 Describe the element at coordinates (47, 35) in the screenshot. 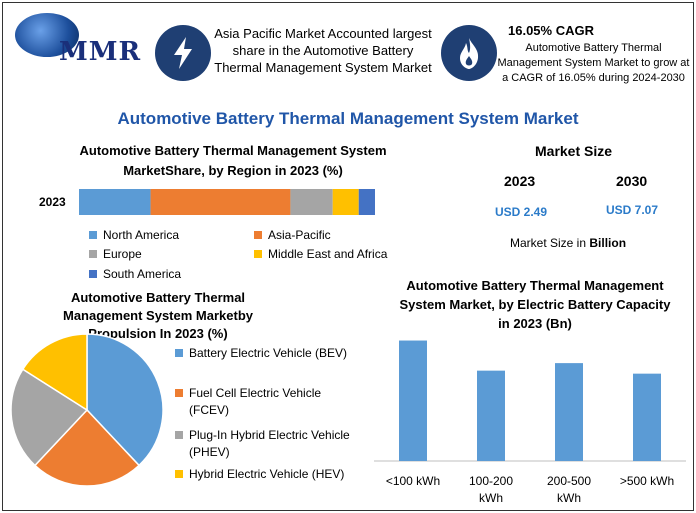

I see `globe-logo-icon` at that location.